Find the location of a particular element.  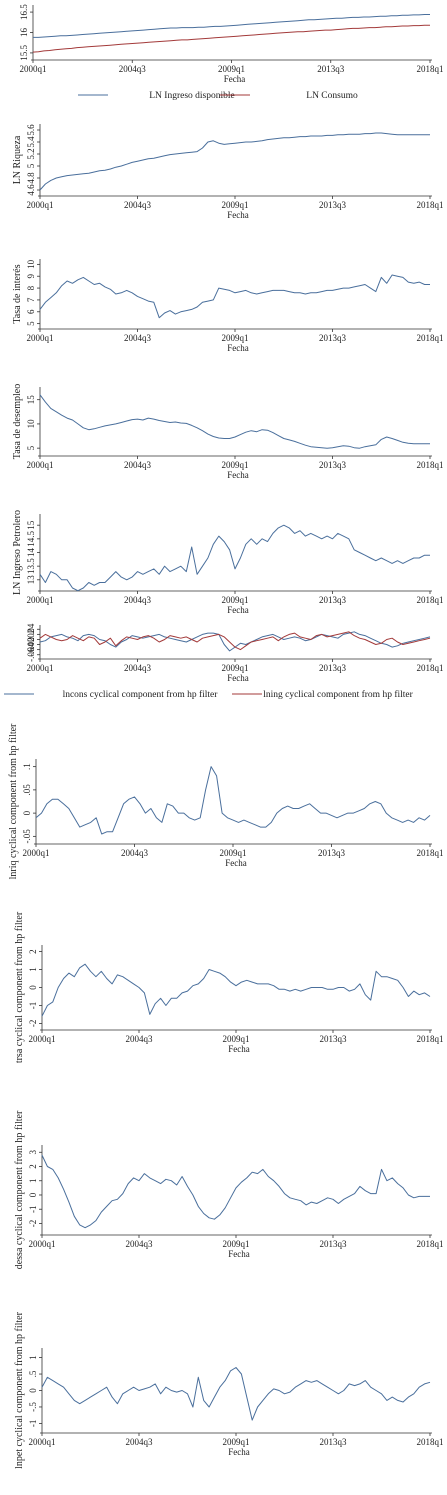

y-tick-label: 14 is located at coordinates (31, 553).